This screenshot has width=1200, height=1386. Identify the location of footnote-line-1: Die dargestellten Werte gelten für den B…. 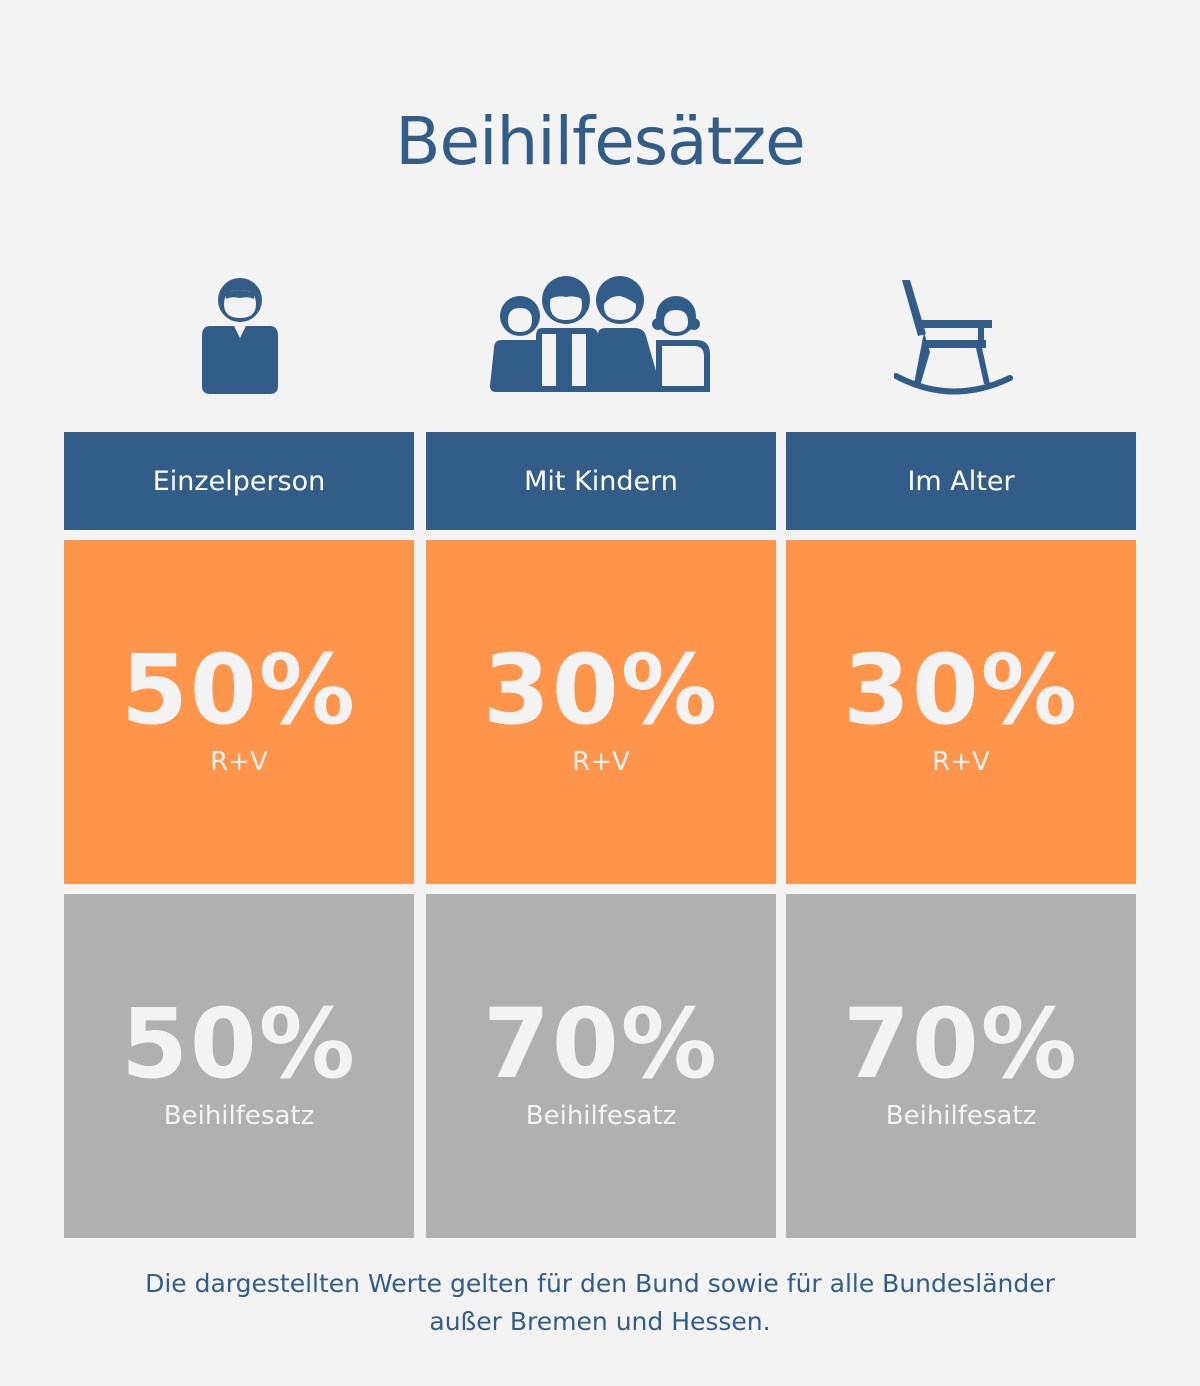
(600, 1283).